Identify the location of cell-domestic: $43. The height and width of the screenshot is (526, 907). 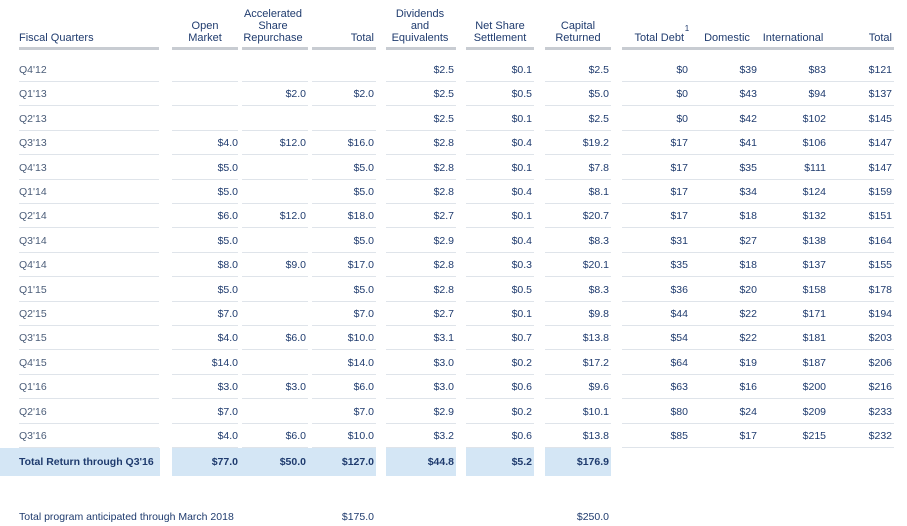
(748, 94).